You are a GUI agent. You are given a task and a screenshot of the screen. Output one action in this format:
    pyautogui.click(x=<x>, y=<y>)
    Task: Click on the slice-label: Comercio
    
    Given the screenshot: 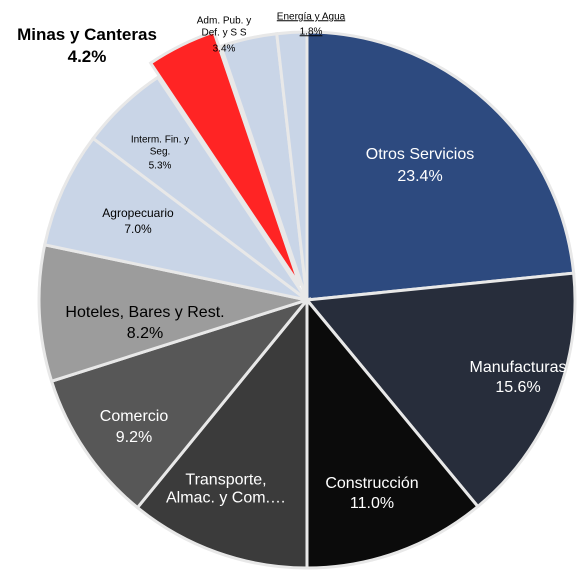 What is the action you would take?
    pyautogui.click(x=134, y=416)
    